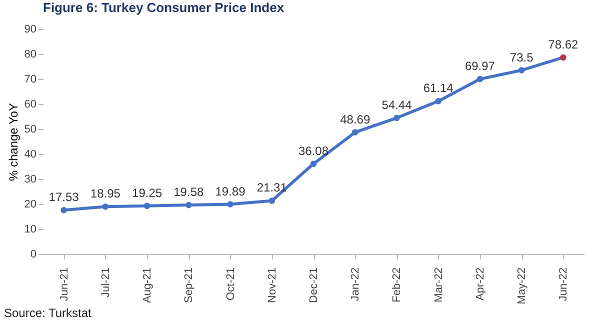 The image size is (601, 328). Describe the element at coordinates (30, 54) in the screenshot. I see `y-tick-label: 80` at that location.